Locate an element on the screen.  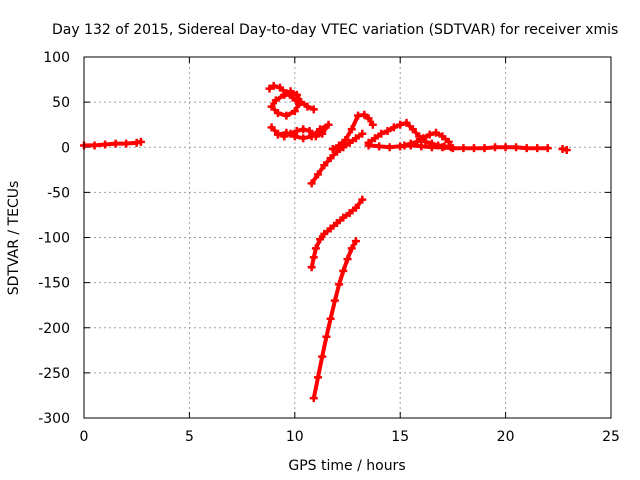
y-tick-label: -300 is located at coordinates (54, 419).